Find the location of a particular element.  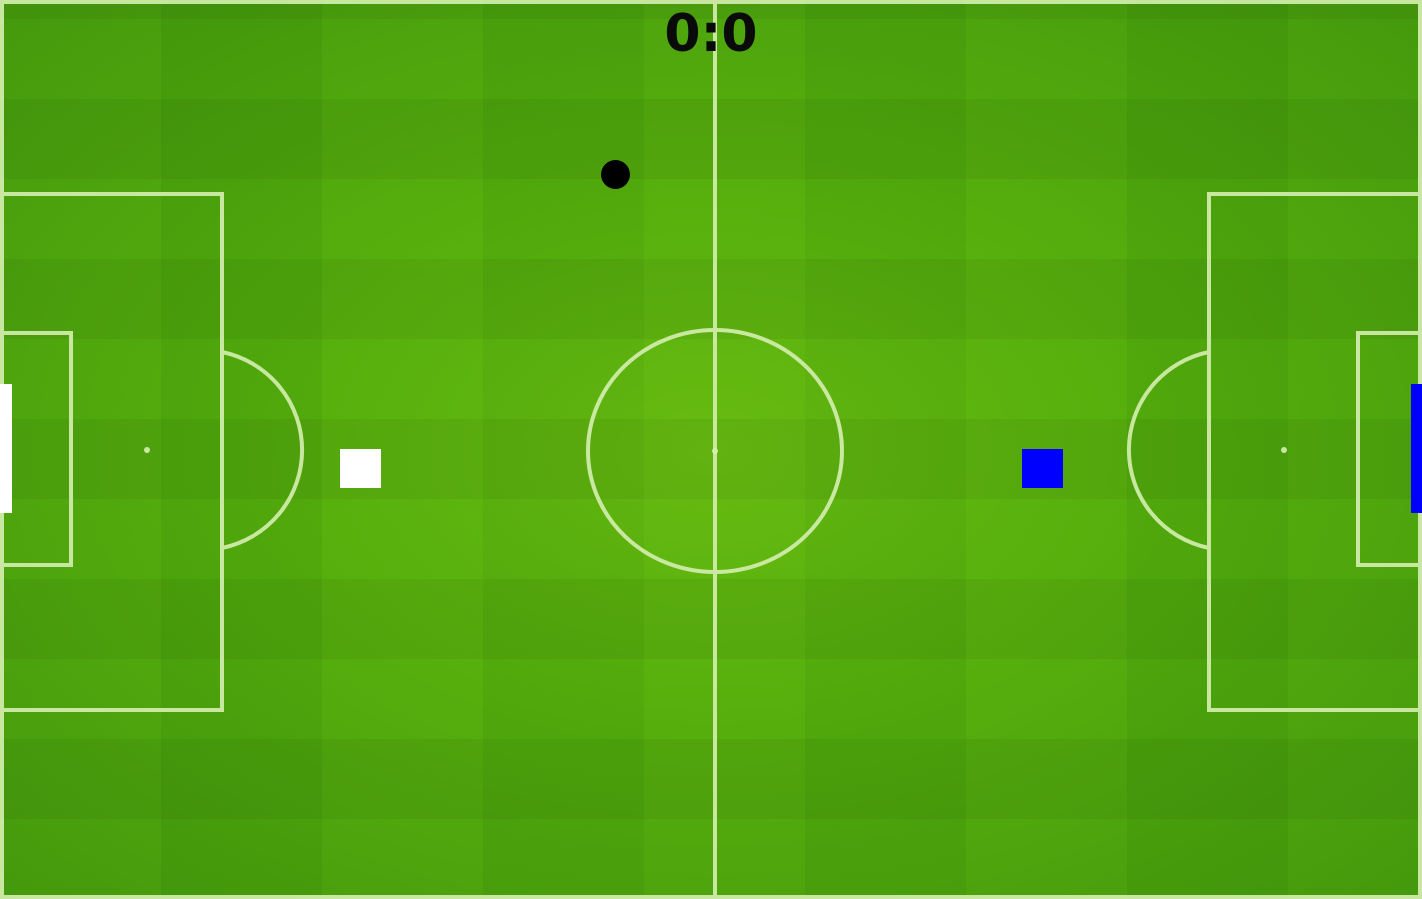

center-circle is located at coordinates (715, 451).